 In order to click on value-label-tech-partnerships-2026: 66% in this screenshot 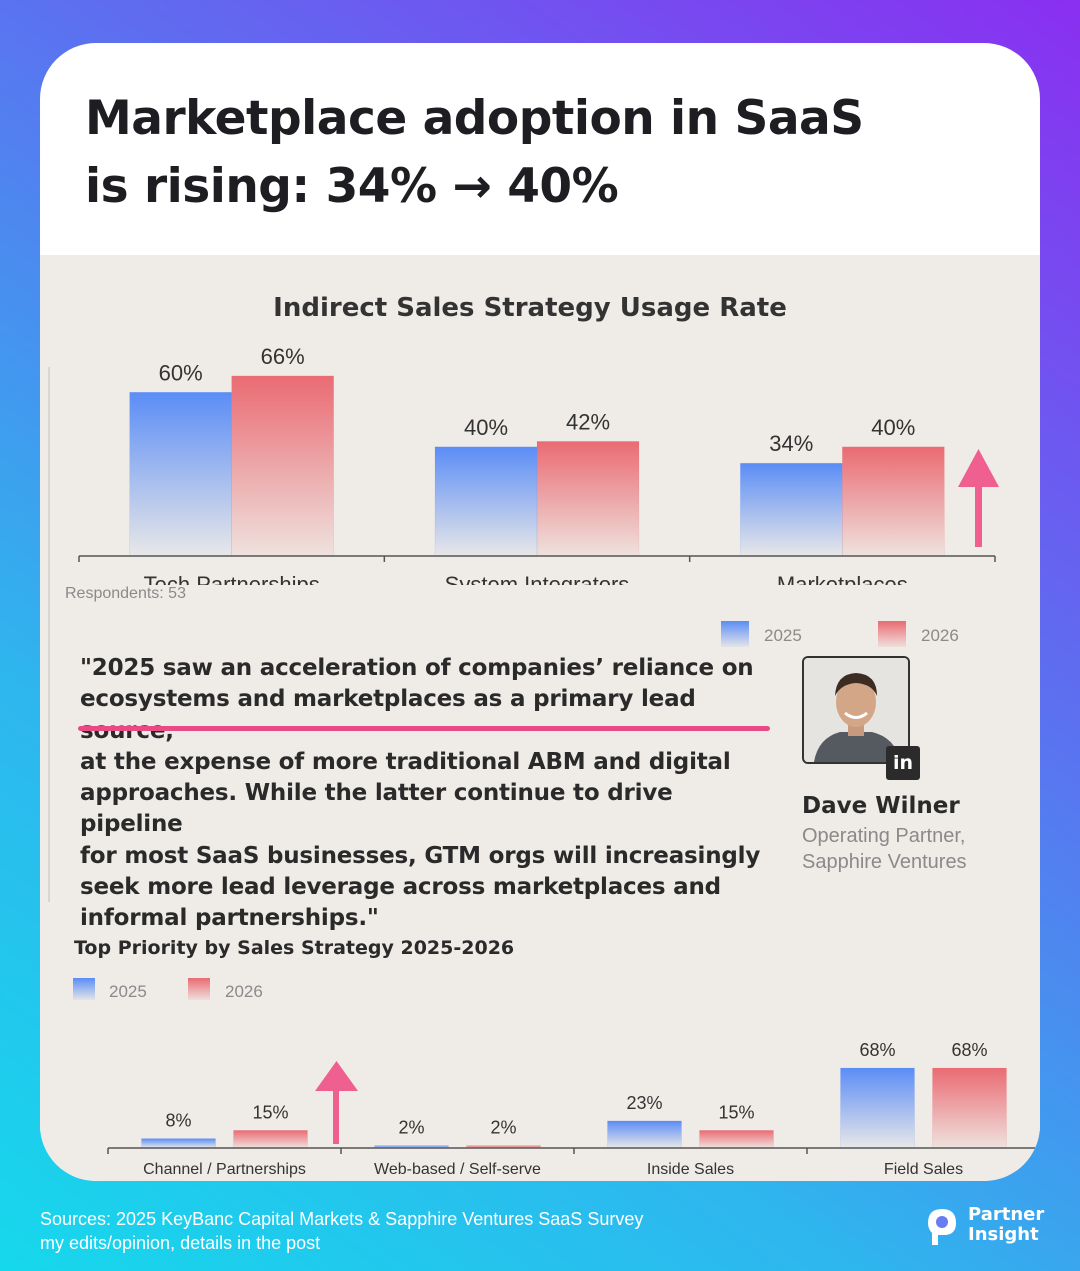, I will do `click(283, 356)`.